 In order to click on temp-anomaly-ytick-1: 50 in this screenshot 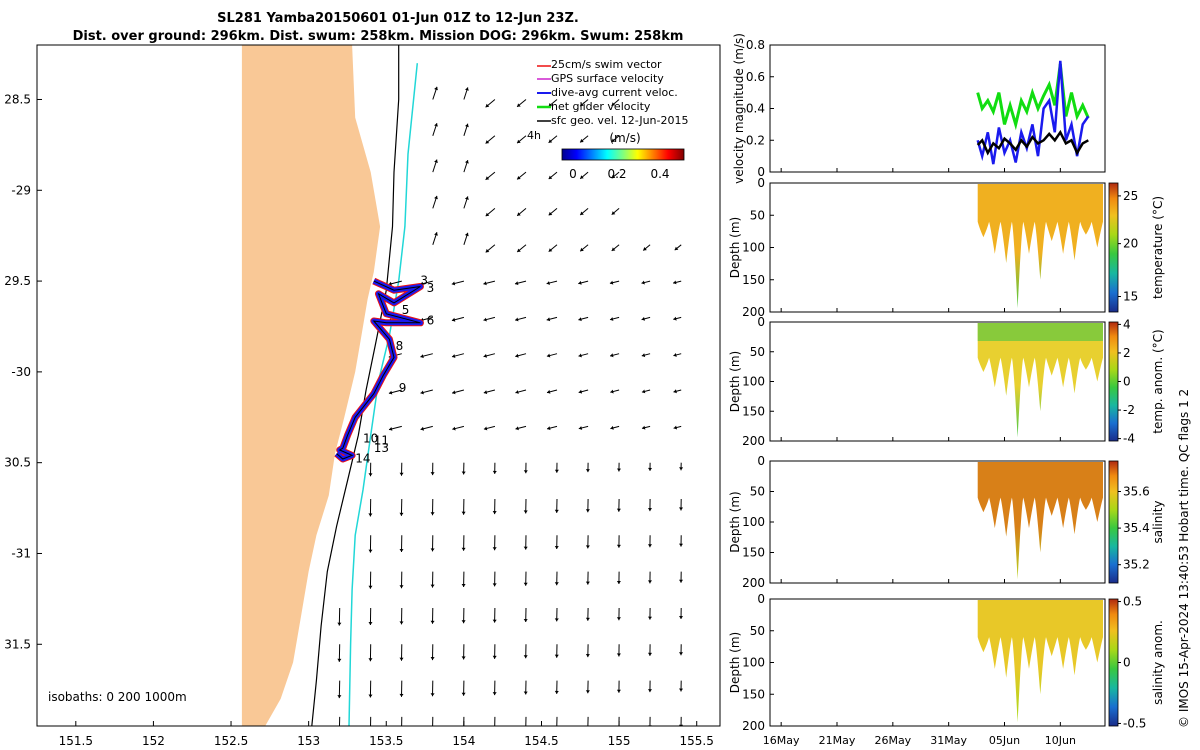, I will do `click(757, 352)`.